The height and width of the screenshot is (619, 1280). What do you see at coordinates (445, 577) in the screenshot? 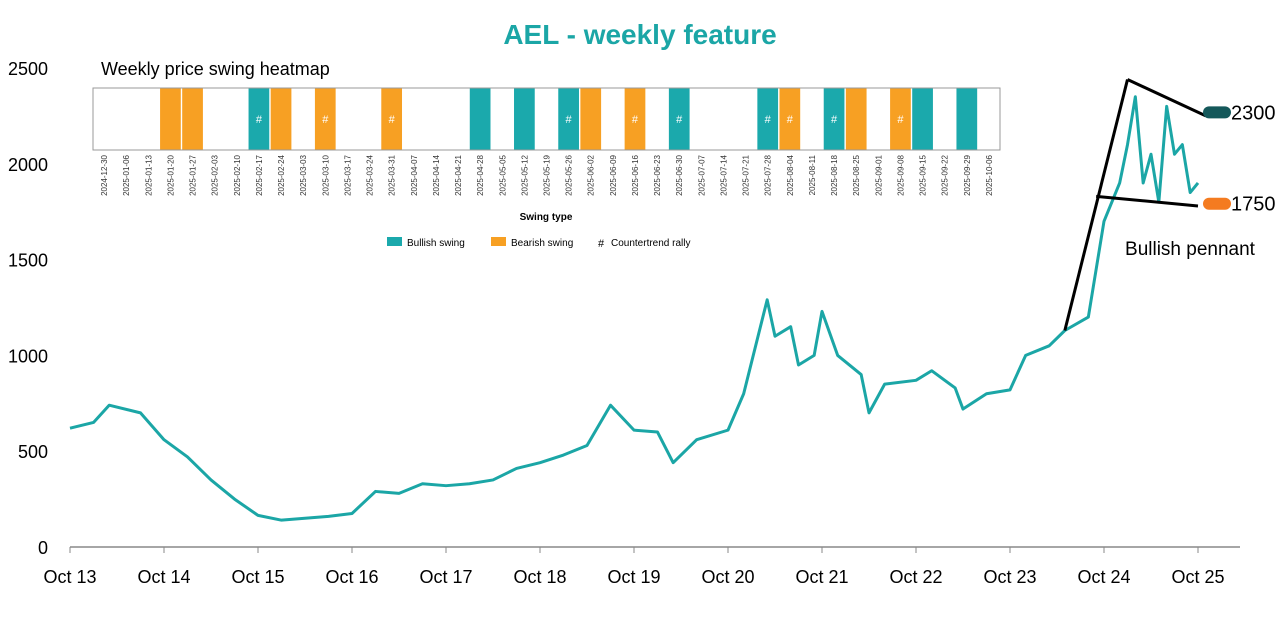
I see `x-tick-label: Oct 17` at bounding box center [445, 577].